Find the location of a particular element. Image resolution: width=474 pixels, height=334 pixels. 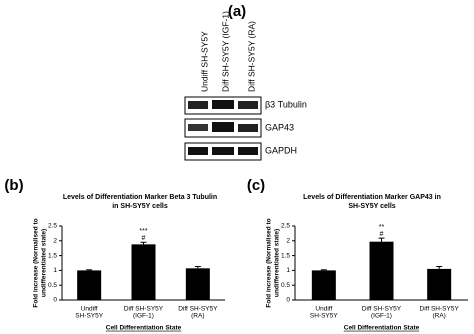

panel-label: (b) is located at coordinates (13, 185).